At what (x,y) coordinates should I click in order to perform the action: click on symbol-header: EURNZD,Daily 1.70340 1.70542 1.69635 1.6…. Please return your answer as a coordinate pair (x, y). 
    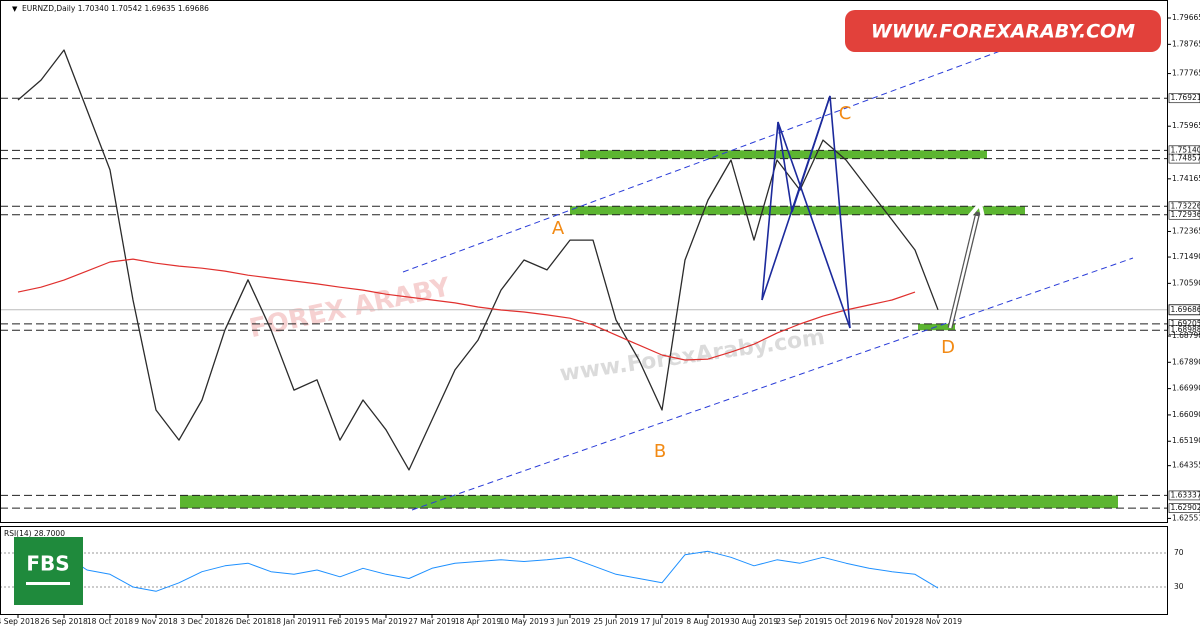
    Looking at the image, I should click on (115, 8).